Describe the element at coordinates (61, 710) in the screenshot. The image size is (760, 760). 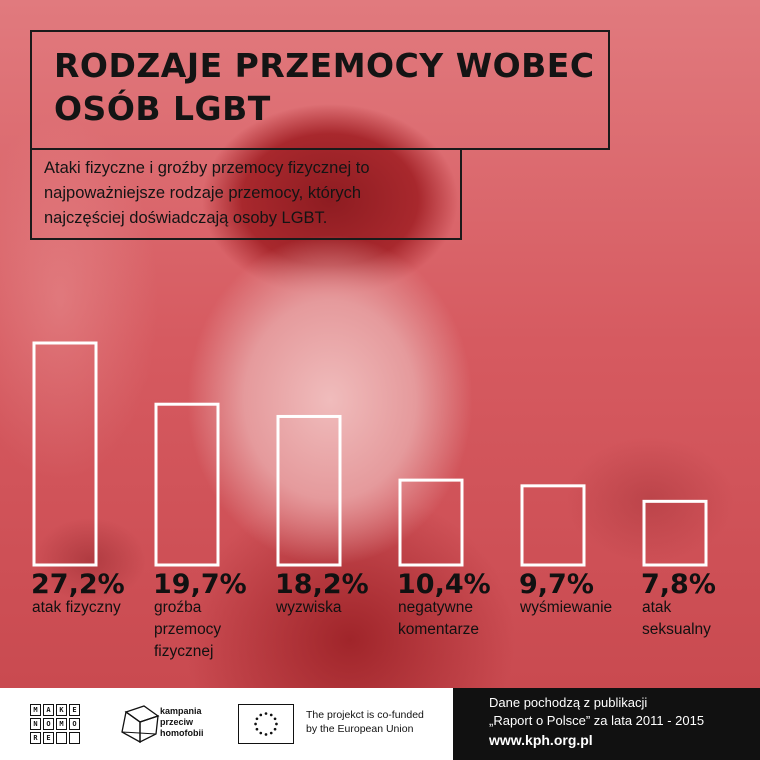
I see `logo-letter: K` at that location.